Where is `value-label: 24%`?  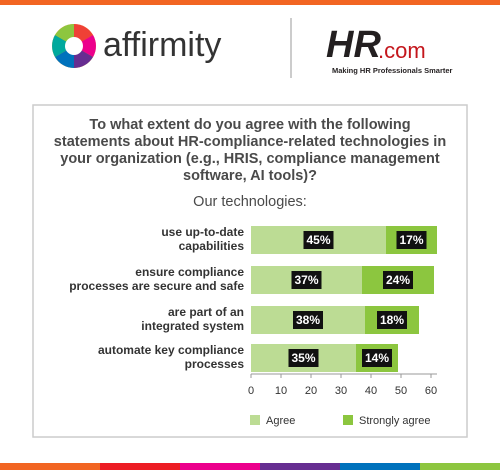
value-label: 24% is located at coordinates (398, 280).